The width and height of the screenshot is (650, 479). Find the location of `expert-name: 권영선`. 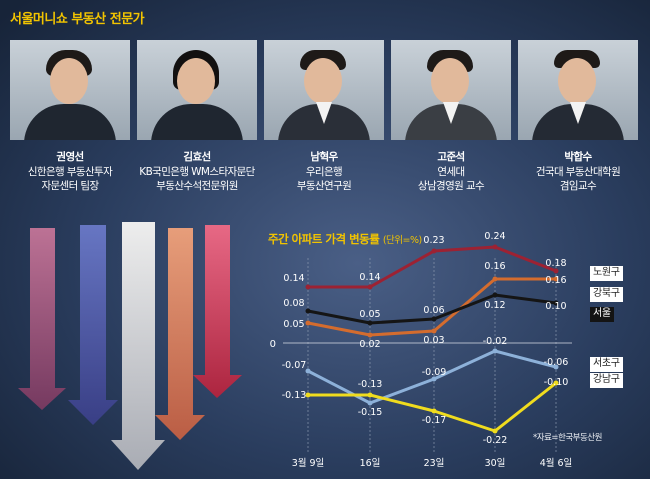

expert-name: 권영선 is located at coordinates (70, 157).